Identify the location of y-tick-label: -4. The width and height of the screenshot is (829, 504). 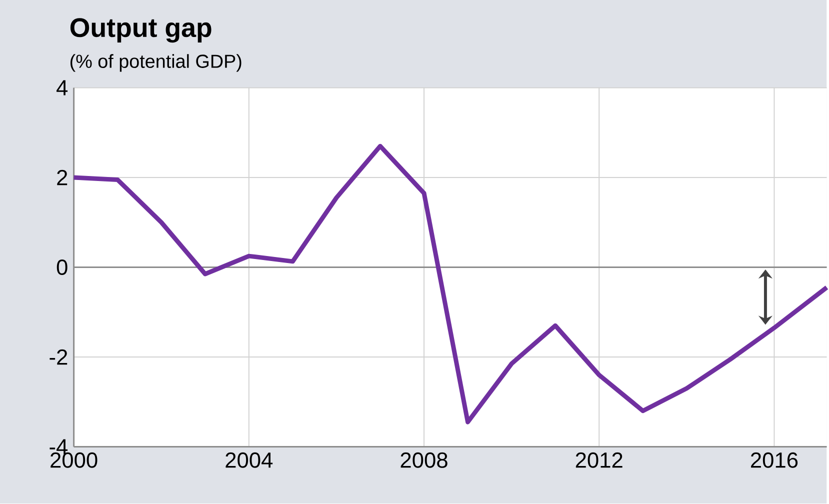
(59, 446).